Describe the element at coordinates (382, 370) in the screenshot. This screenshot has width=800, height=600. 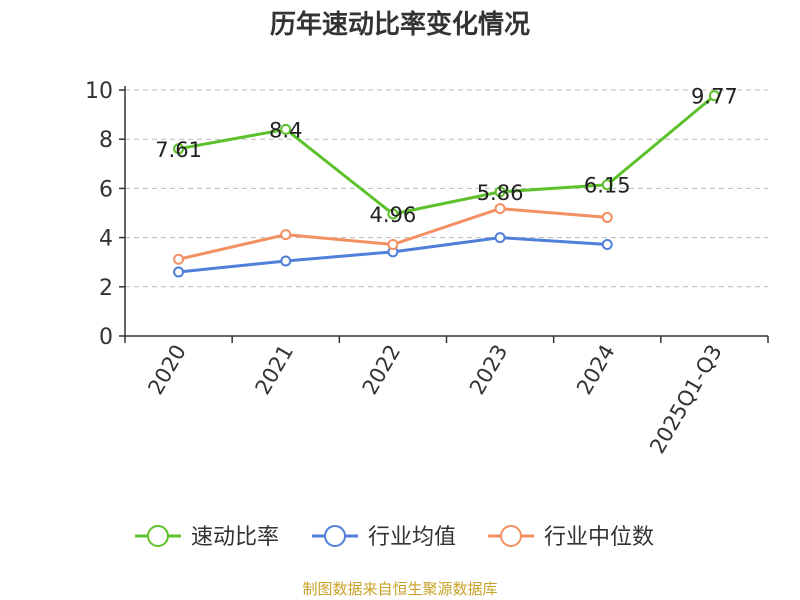
I see `x-tick-label: 2022` at that location.